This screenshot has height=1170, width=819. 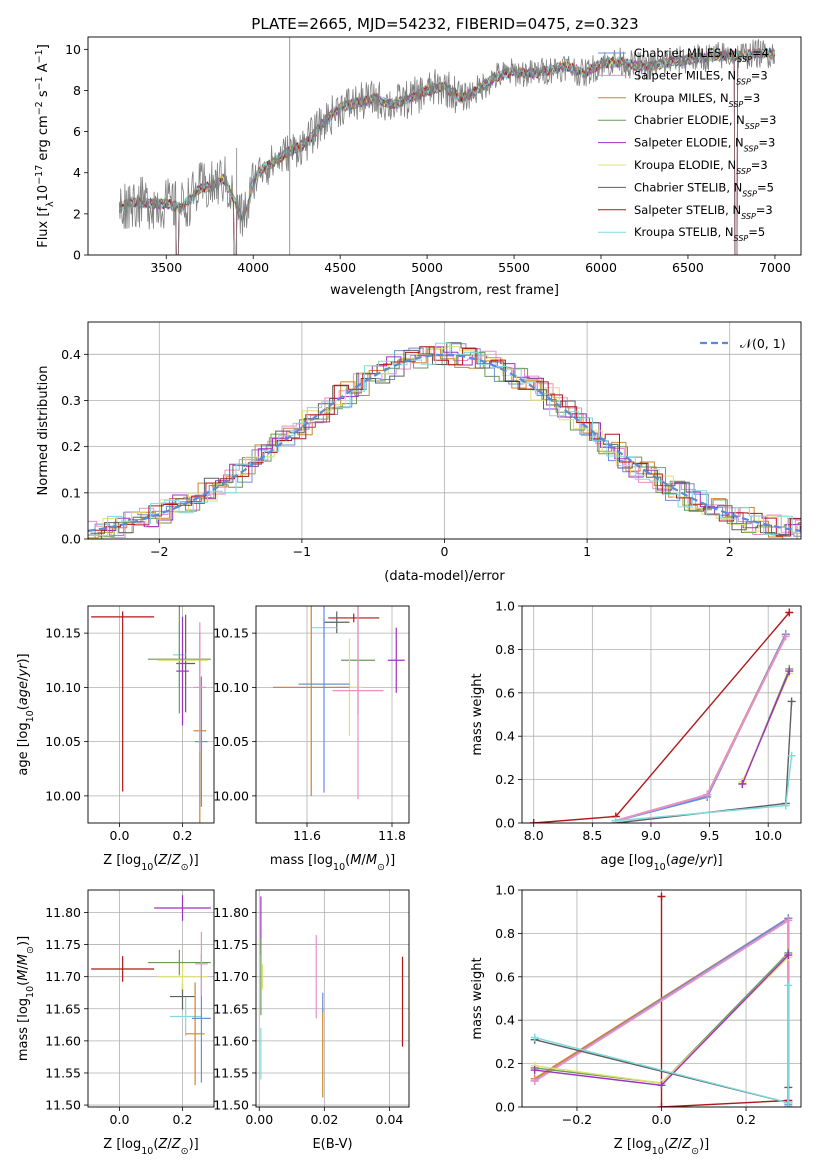 I want to click on x-tick-label: 8.0, so click(x=534, y=835).